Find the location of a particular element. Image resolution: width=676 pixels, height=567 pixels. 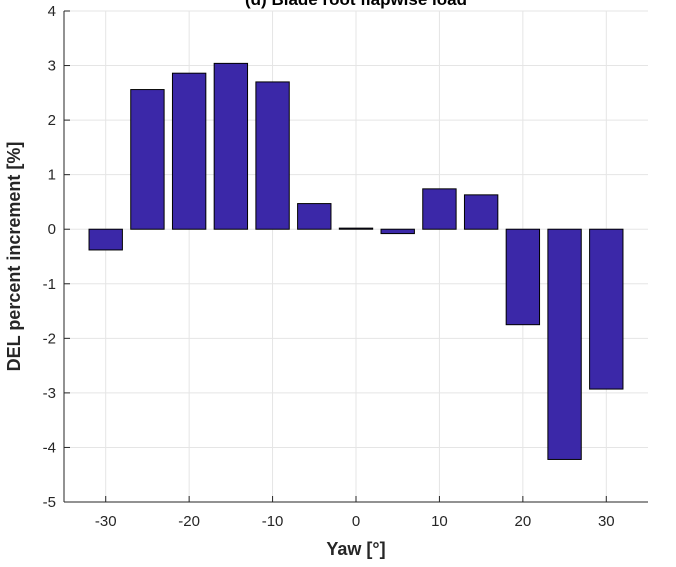

x-axis-label: Yaw [°] is located at coordinates (355, 549).